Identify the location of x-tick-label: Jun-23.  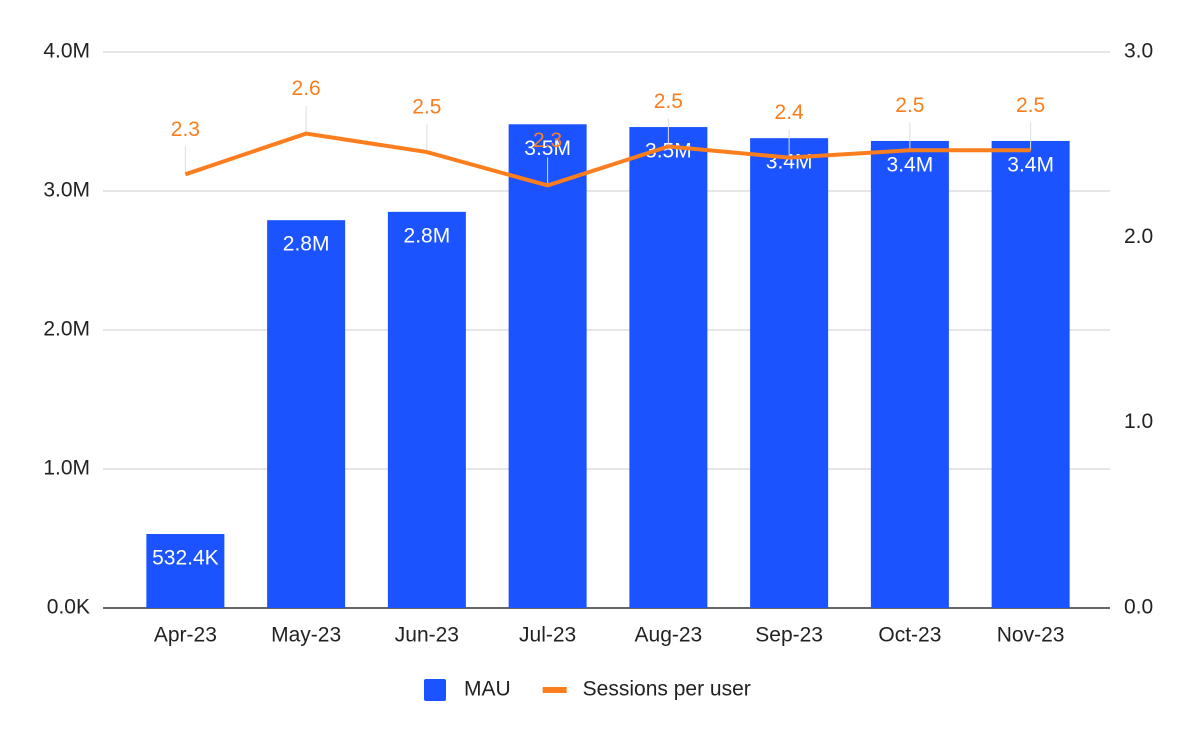
(427, 635).